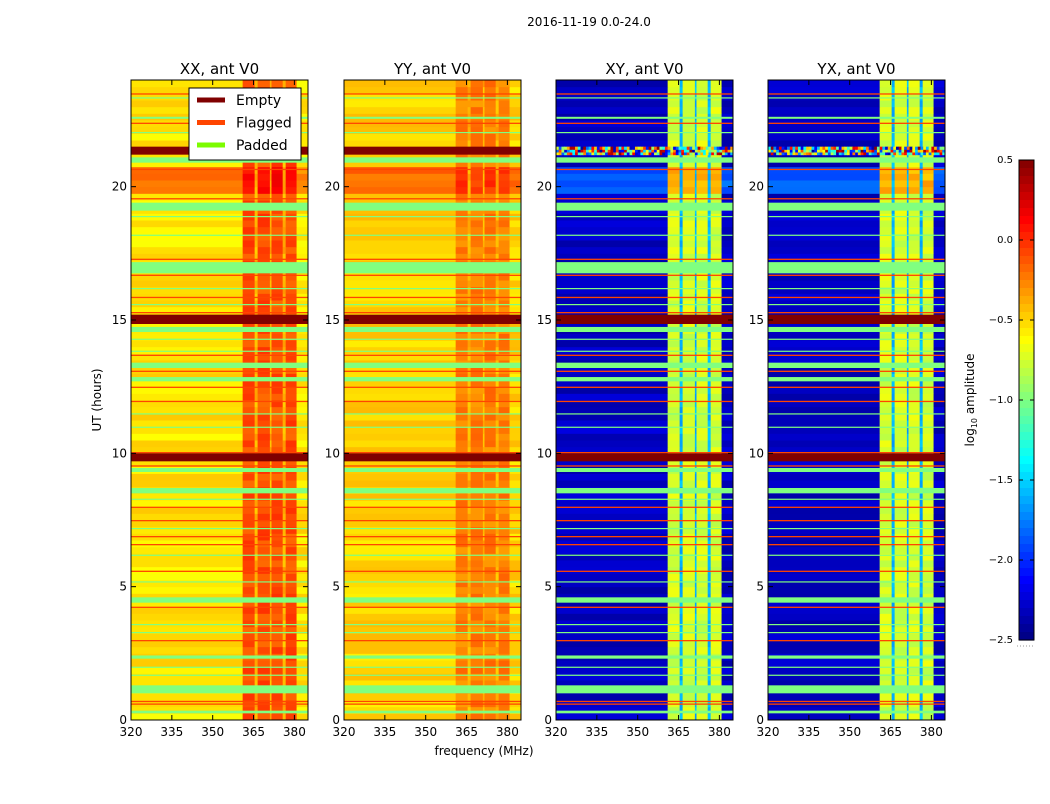  Describe the element at coordinates (548, 720) in the screenshot. I see `y-tick-label: 0` at that location.